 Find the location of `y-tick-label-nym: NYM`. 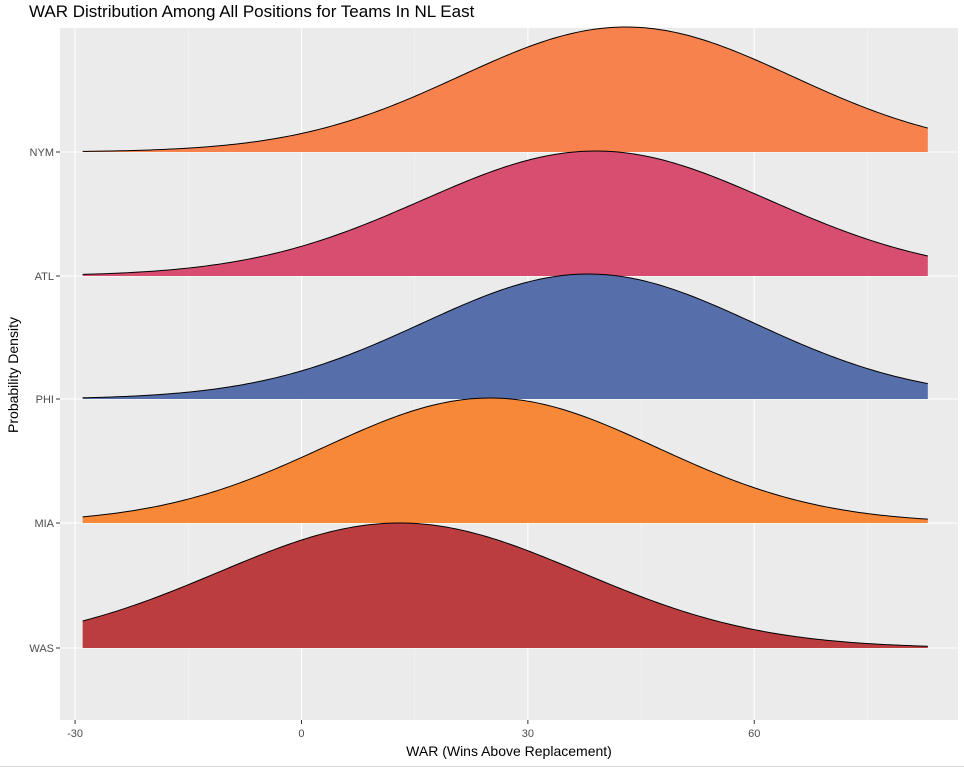

y-tick-label-nym: NYM is located at coordinates (42, 153).